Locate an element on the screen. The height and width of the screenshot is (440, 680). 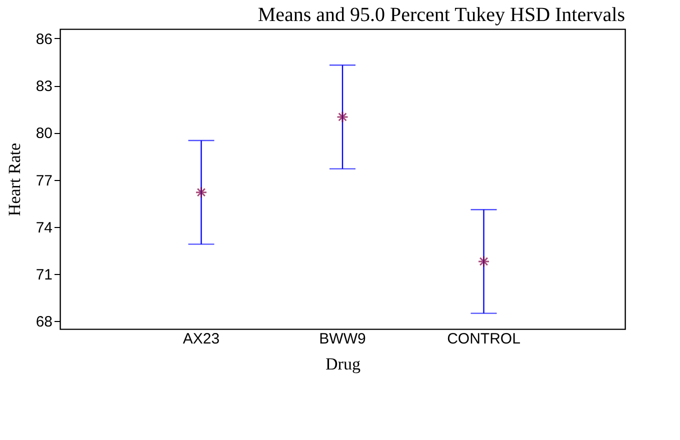
y-tick-label: 83 is located at coordinates (44, 87).